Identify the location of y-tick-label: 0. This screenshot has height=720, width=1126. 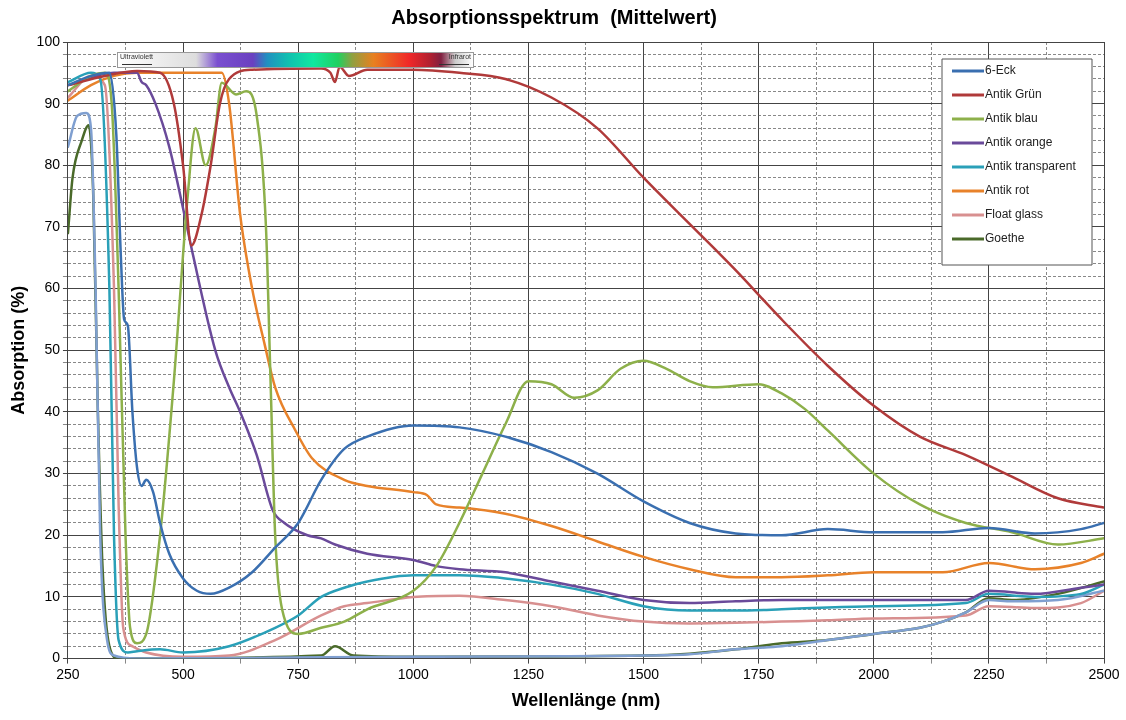
(56, 657).